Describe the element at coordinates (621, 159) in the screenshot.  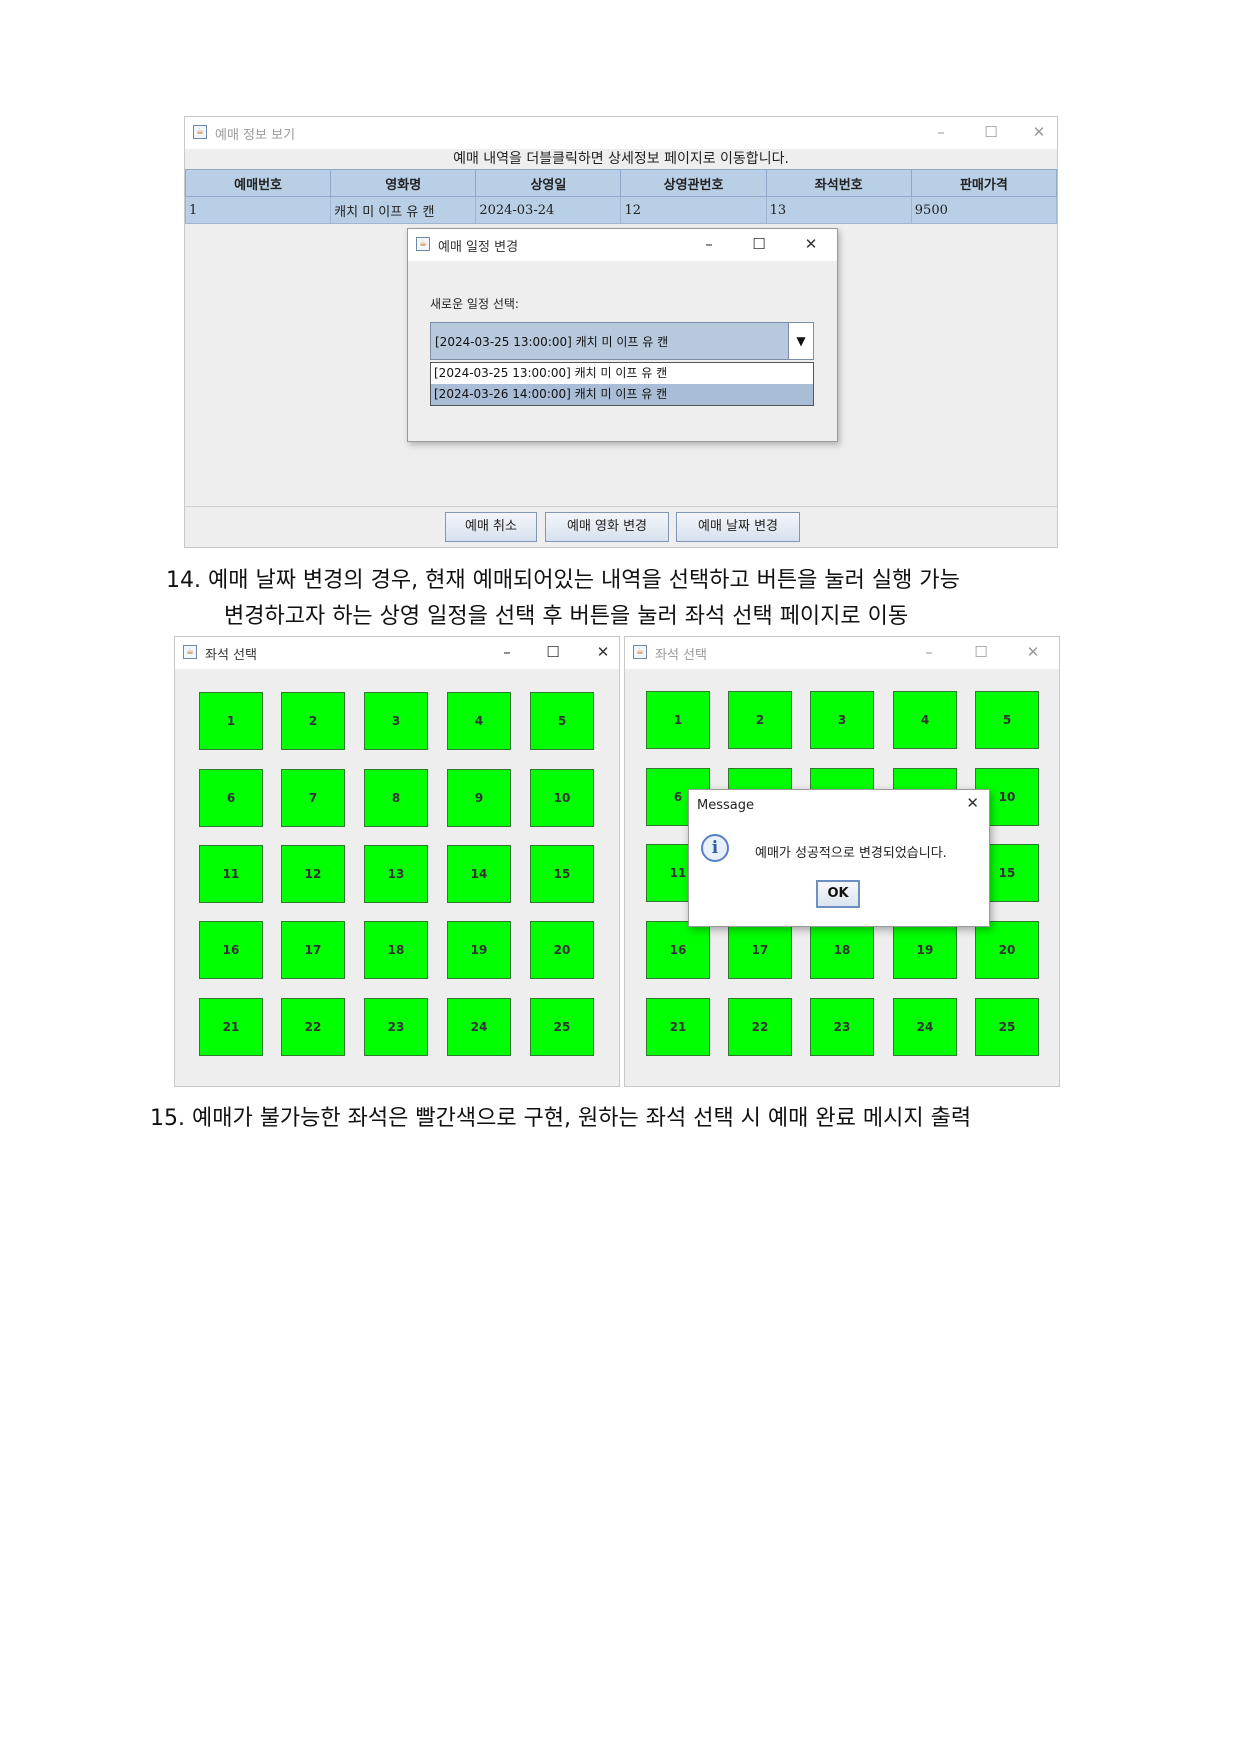
I see `double-click-notice: 예매 내역을 더블클릭하면 상세정보 페이지로 이동합니다.` at that location.